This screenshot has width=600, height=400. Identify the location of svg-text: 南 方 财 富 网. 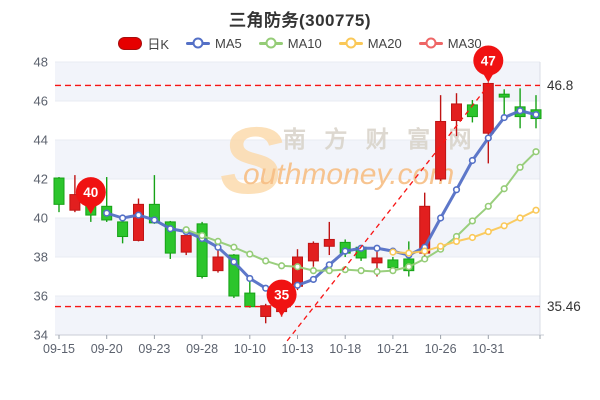
(380, 139).